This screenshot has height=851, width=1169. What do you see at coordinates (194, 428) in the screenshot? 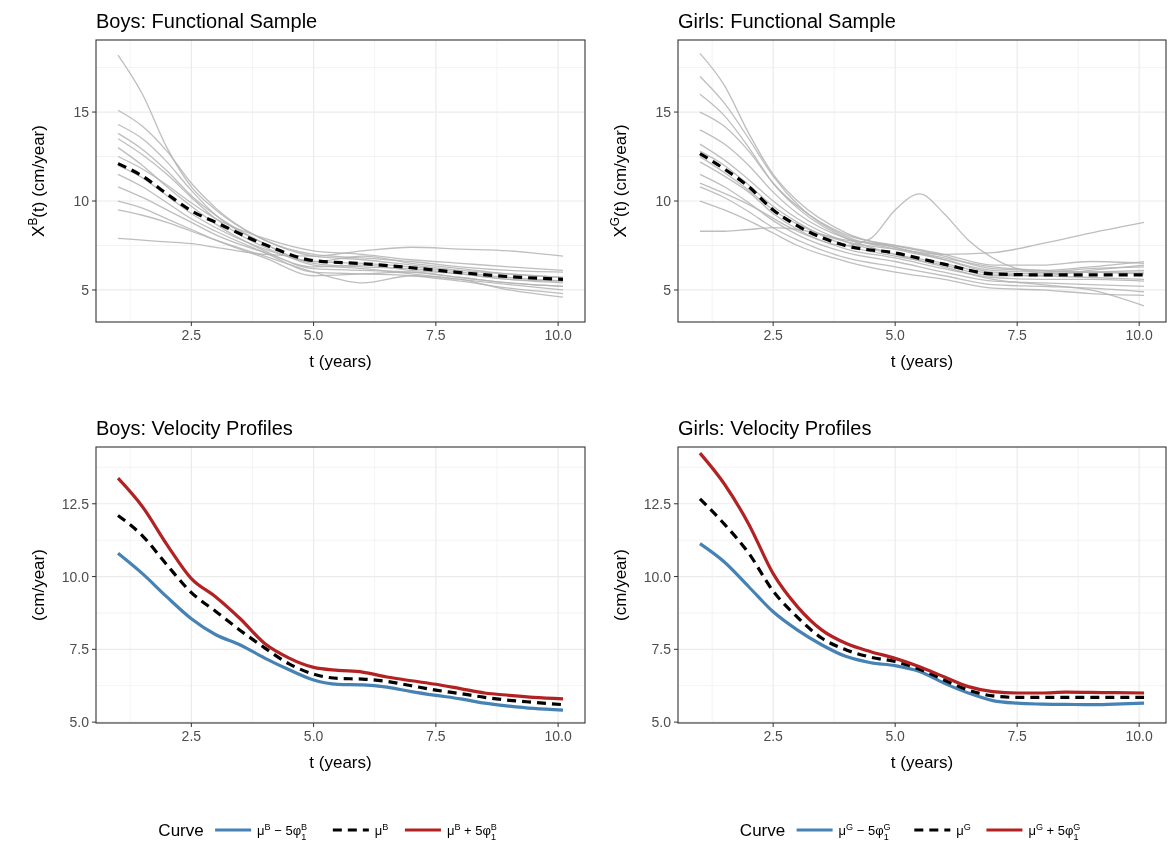
I see `chart-title: Boys: Velocity Profiles` at bounding box center [194, 428].